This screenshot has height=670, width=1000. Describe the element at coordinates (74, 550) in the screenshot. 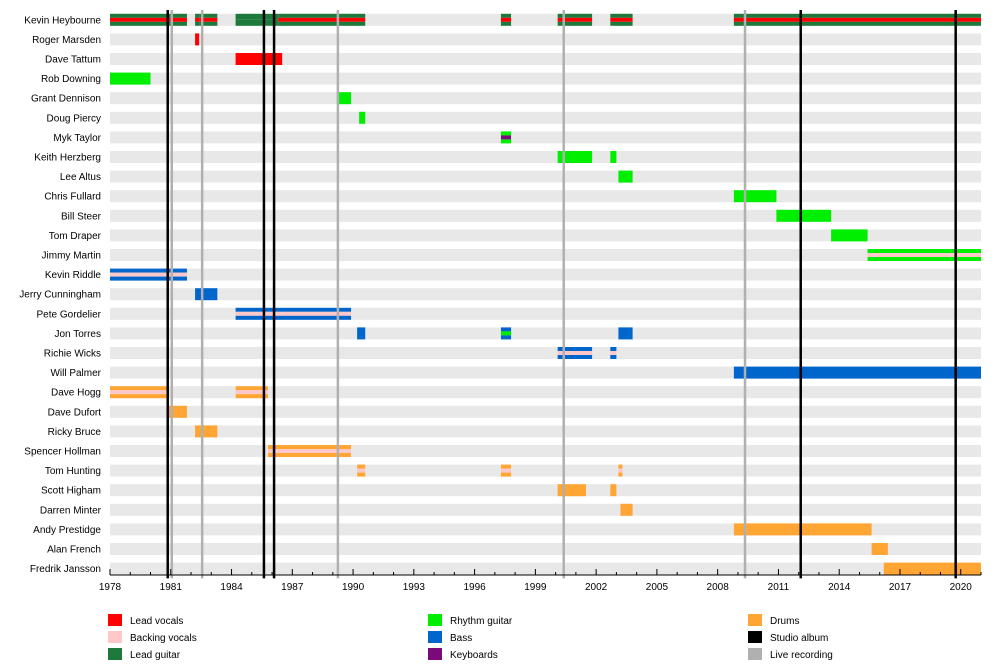

I see `member-label-alan-french: Alan French` at that location.